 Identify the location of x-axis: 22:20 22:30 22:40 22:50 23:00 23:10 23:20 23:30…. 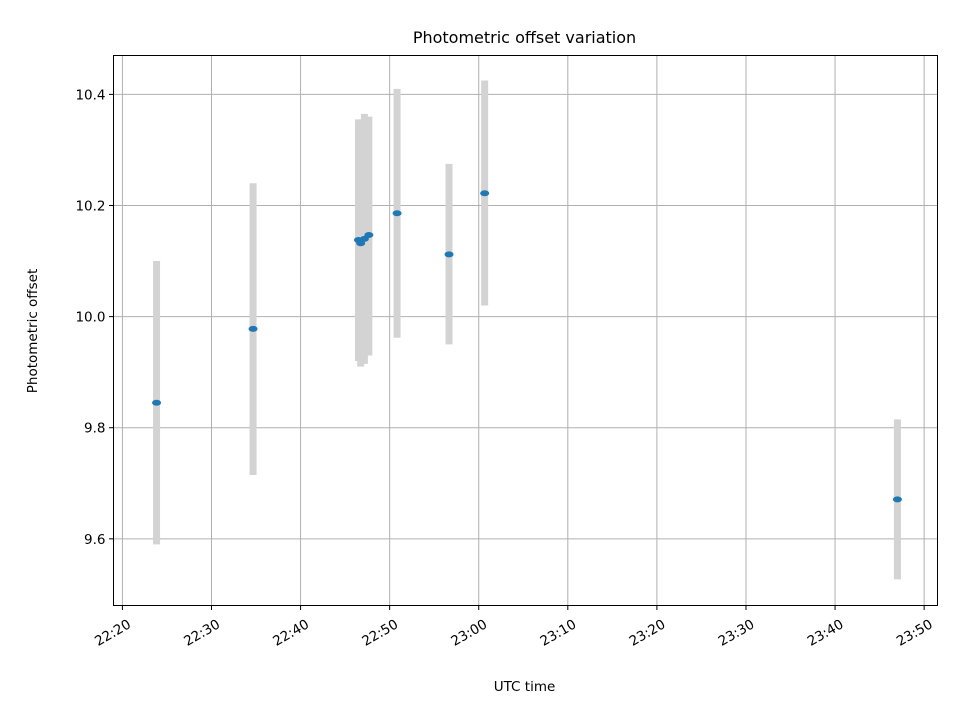
(514, 627).